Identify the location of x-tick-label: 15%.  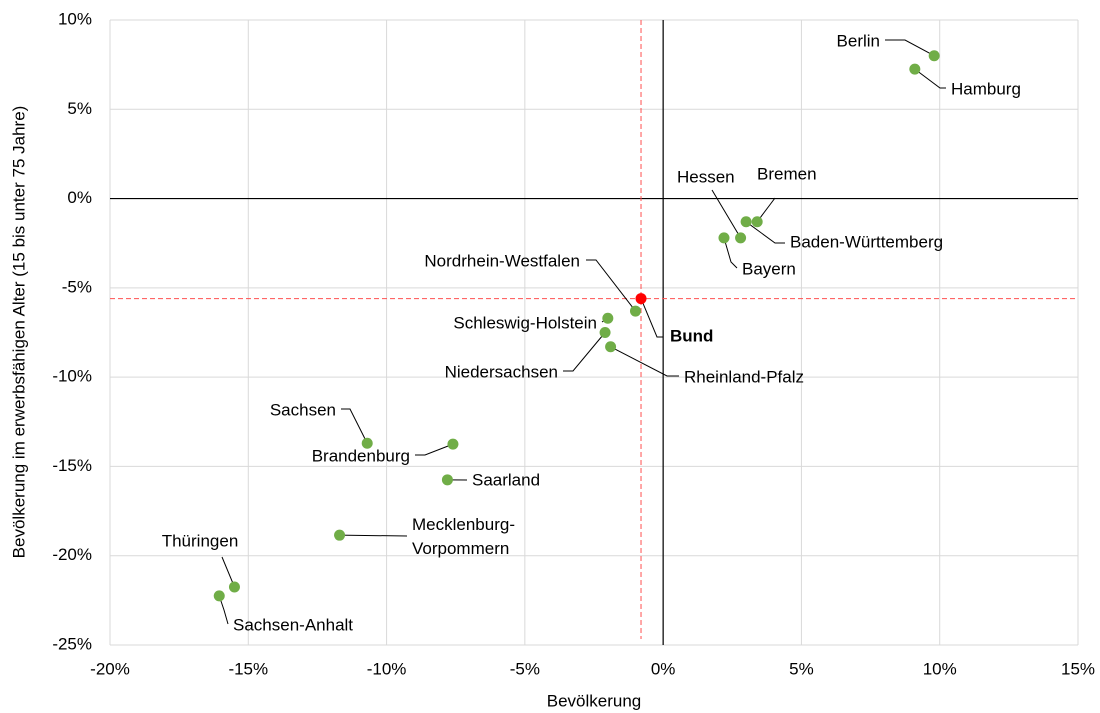
(1078, 668).